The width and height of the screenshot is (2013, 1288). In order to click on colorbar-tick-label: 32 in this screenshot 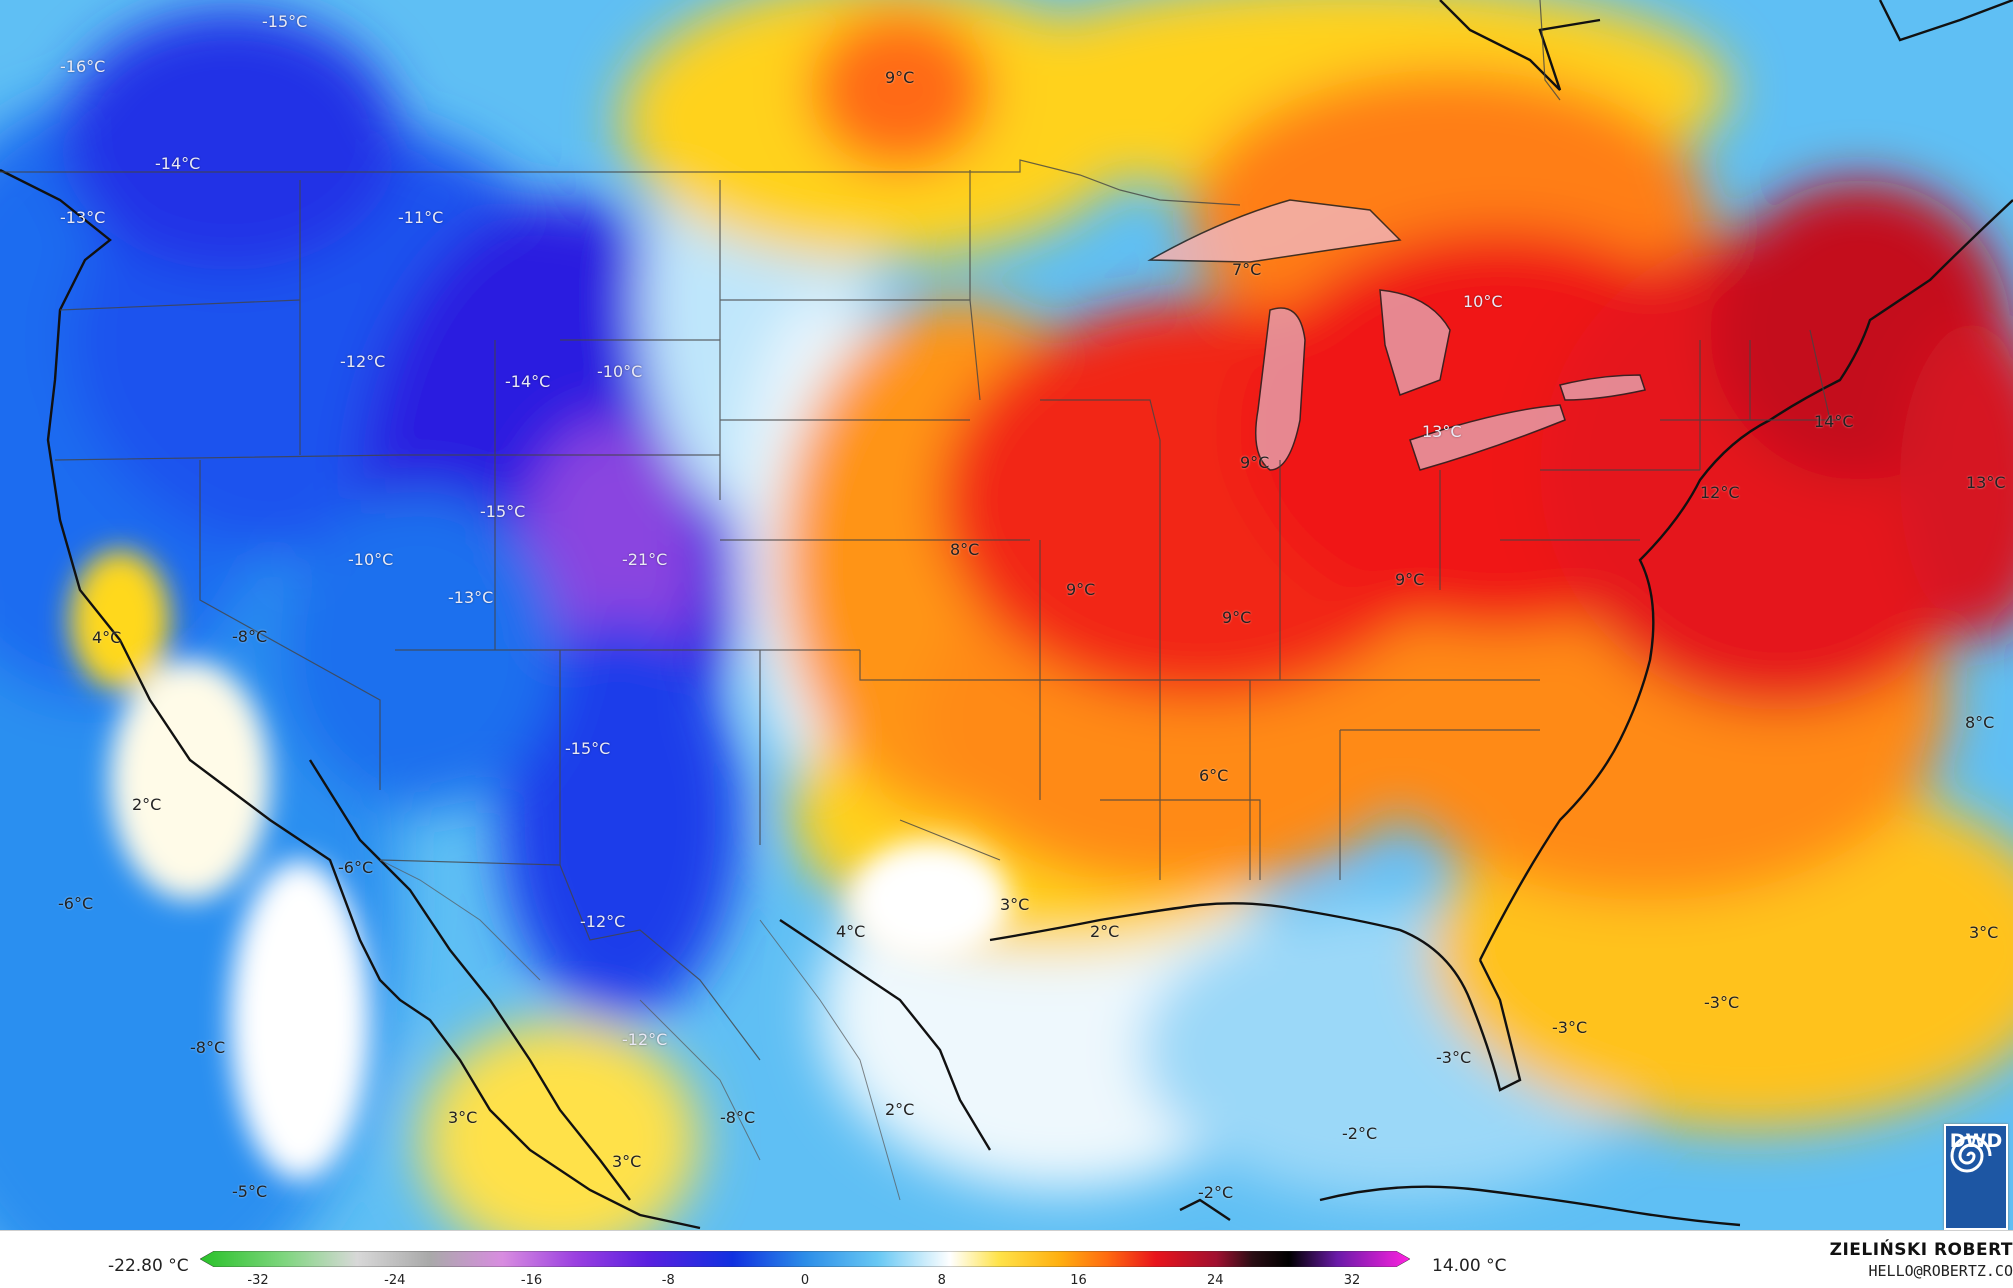, I will do `click(1352, 1280)`.